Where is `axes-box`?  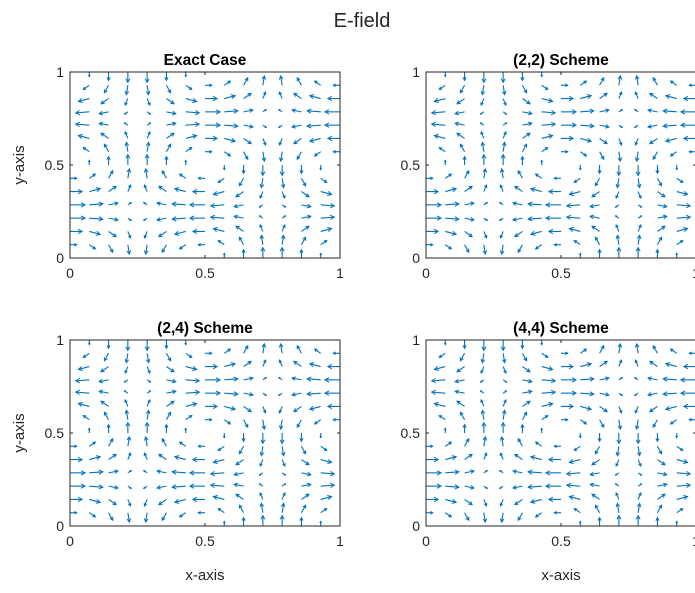
axes-box is located at coordinates (205, 433).